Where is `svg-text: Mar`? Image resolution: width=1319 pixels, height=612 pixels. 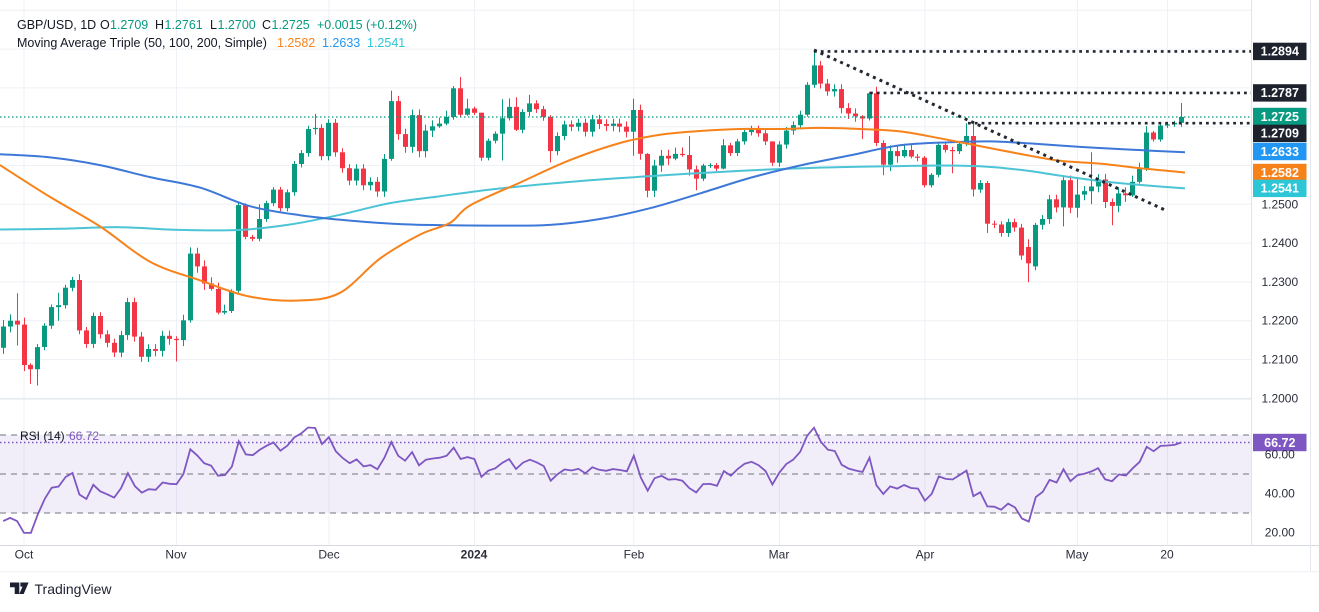
svg-text: Mar is located at coordinates (779, 555).